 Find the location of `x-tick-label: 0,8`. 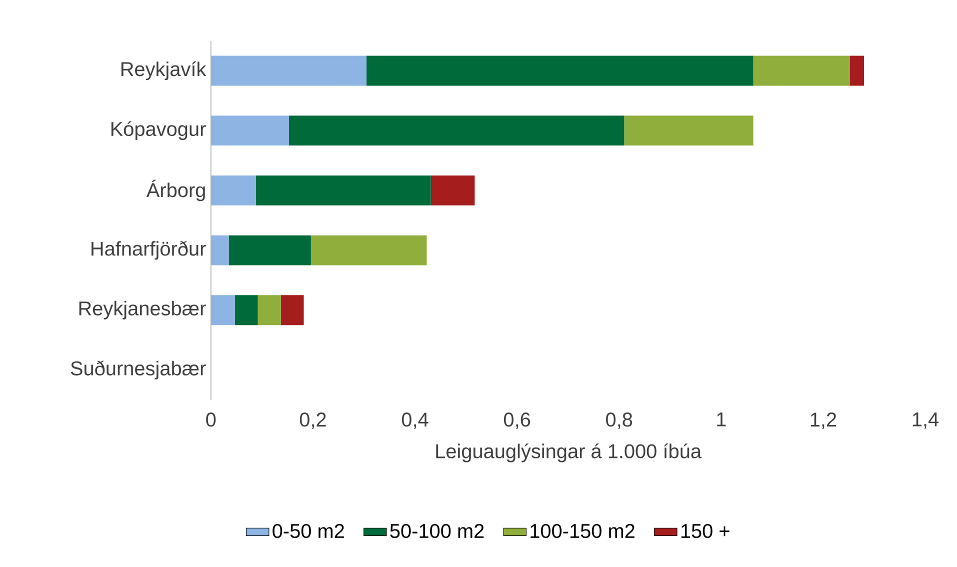

x-tick-label: 0,8 is located at coordinates (619, 421).